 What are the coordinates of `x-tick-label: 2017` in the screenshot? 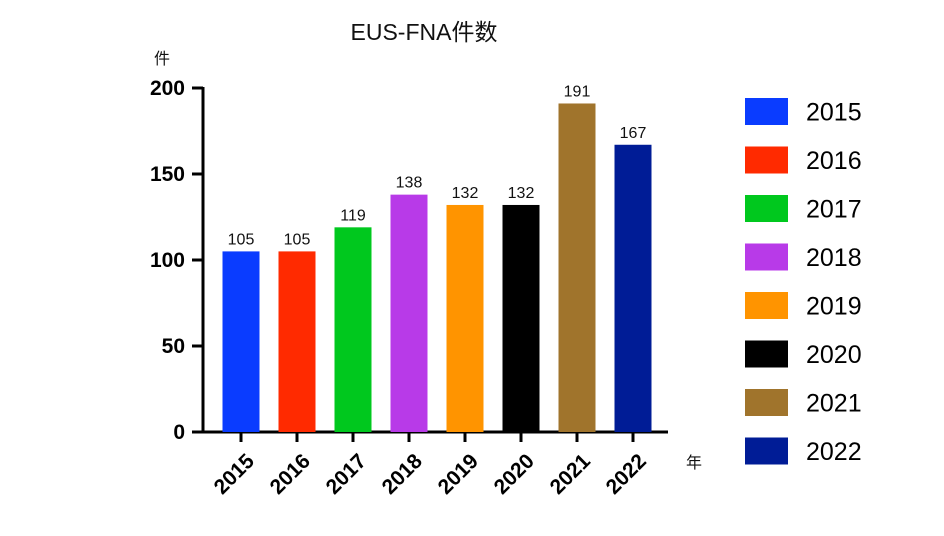 It's located at (346, 474).